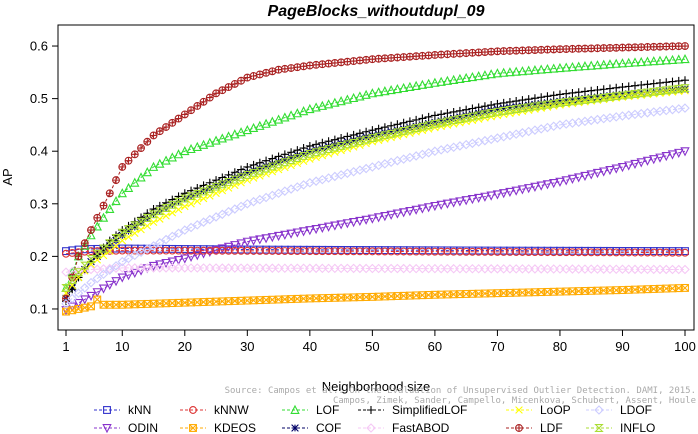 This screenshot has width=698, height=434. What do you see at coordinates (375, 270) in the screenshot?
I see `series-fastabod` at bounding box center [375, 270].